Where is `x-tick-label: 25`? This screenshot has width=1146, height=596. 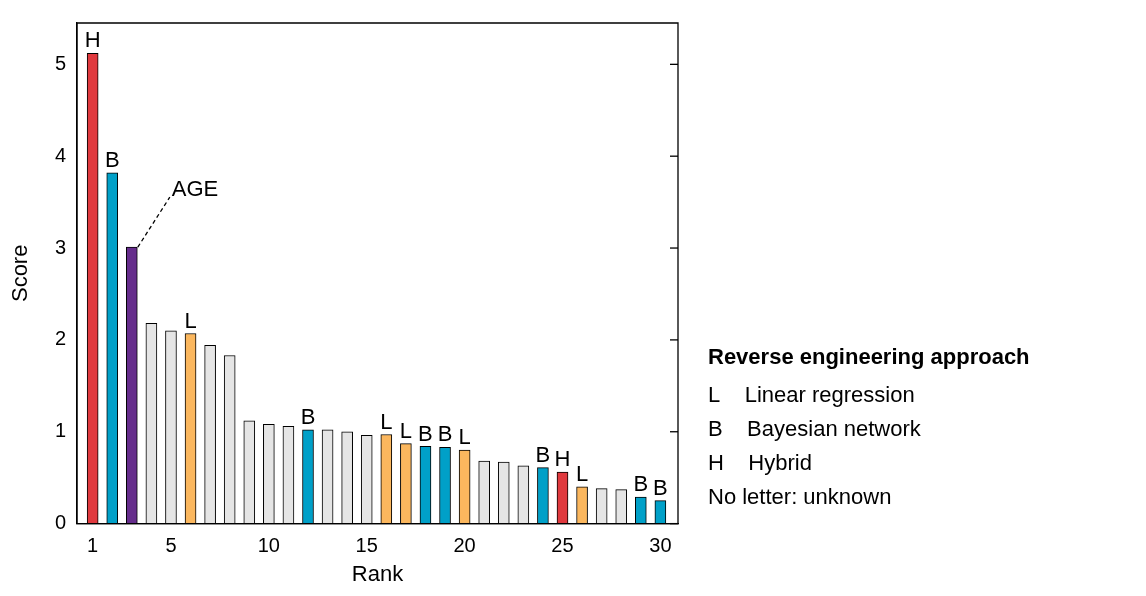
x-tick-label: 25 is located at coordinates (562, 545).